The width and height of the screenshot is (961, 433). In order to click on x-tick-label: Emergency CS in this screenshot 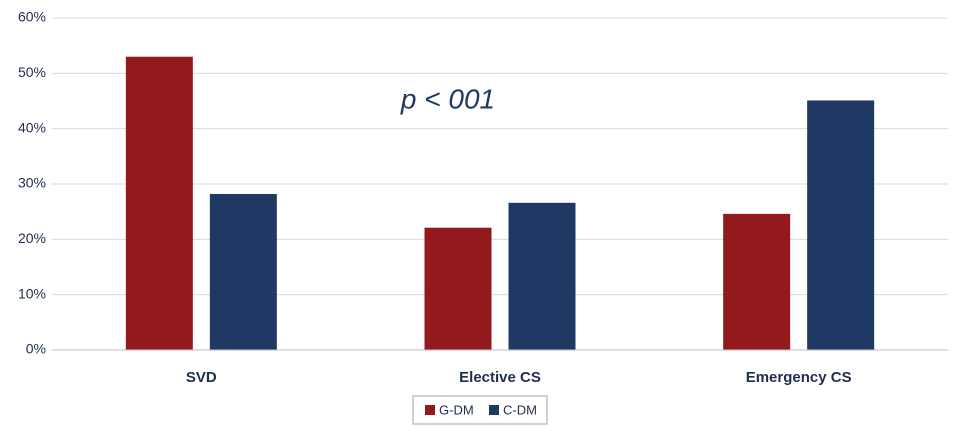, I will do `click(799, 377)`.